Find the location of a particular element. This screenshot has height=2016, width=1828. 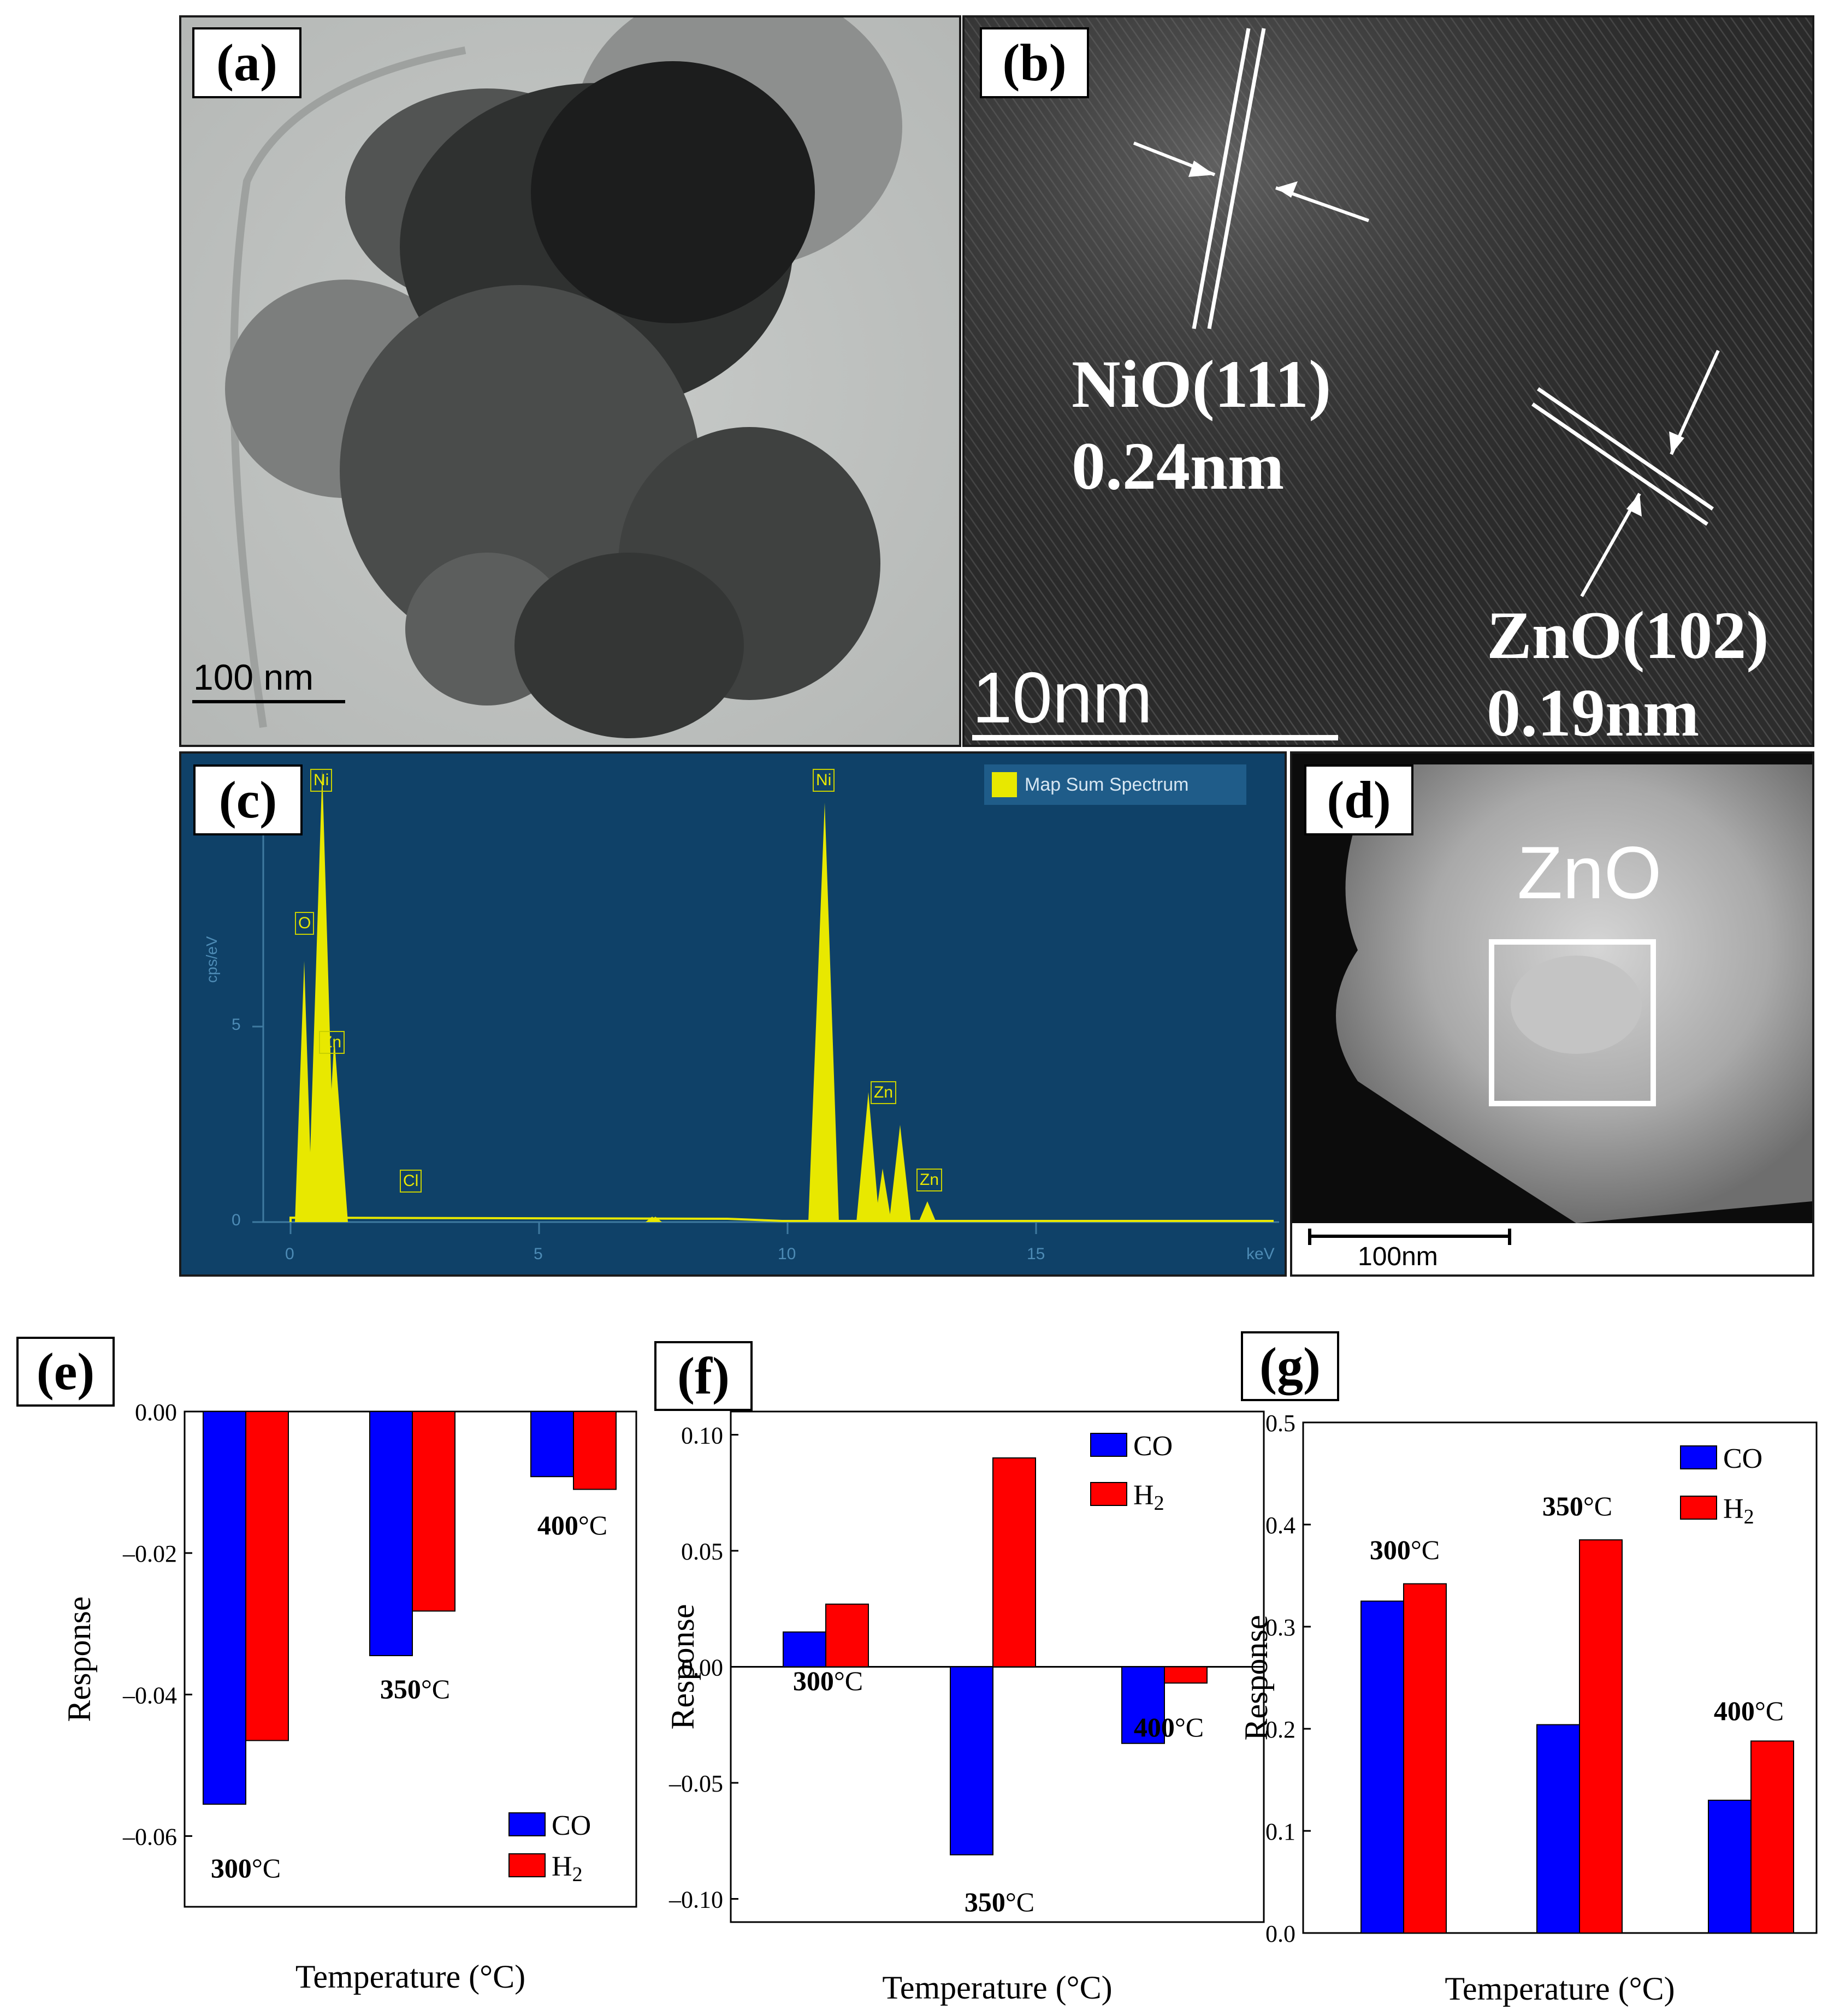

chart-f-ylabel: Response is located at coordinates (683, 1667).